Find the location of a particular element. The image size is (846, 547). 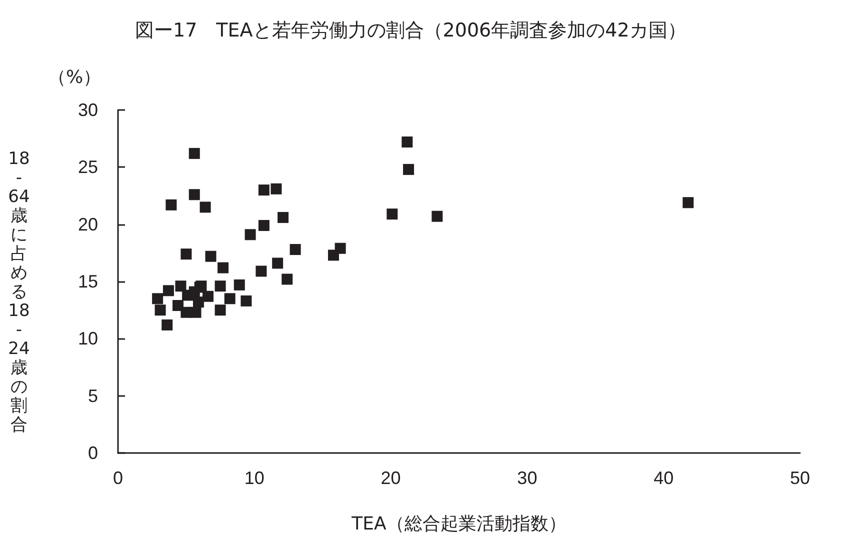

x-axis-title: TEA（総合起業活動指数） is located at coordinates (458, 524).